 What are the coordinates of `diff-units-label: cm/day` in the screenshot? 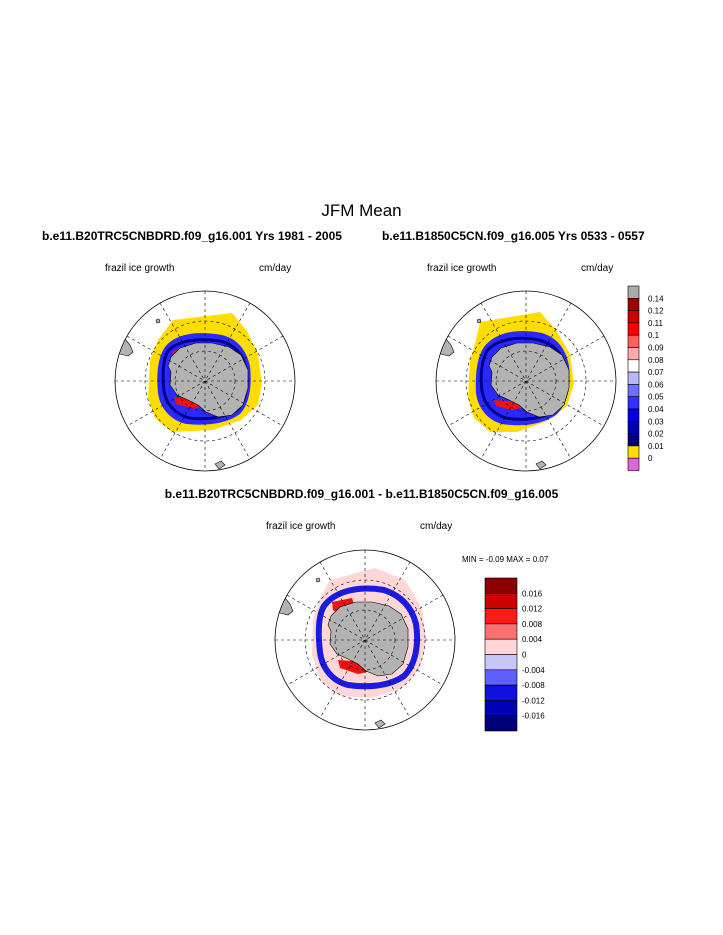 It's located at (436, 526).